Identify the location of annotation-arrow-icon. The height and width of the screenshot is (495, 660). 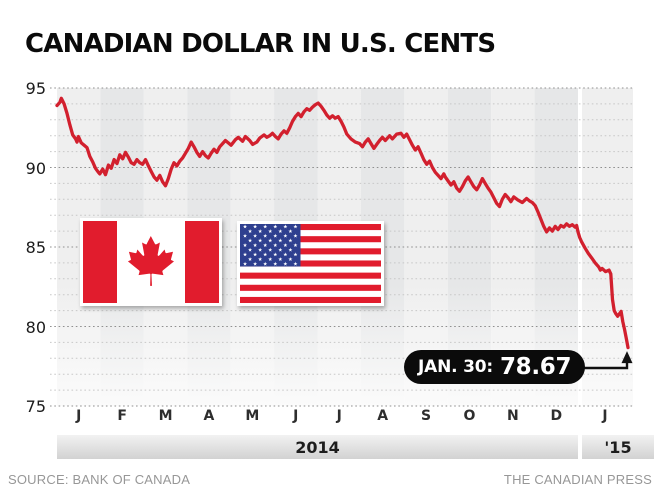
(627, 357).